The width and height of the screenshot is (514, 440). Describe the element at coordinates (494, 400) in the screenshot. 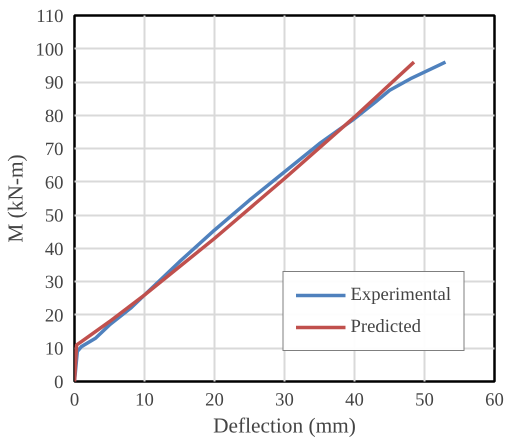

I see `x-tick-label: 60` at that location.